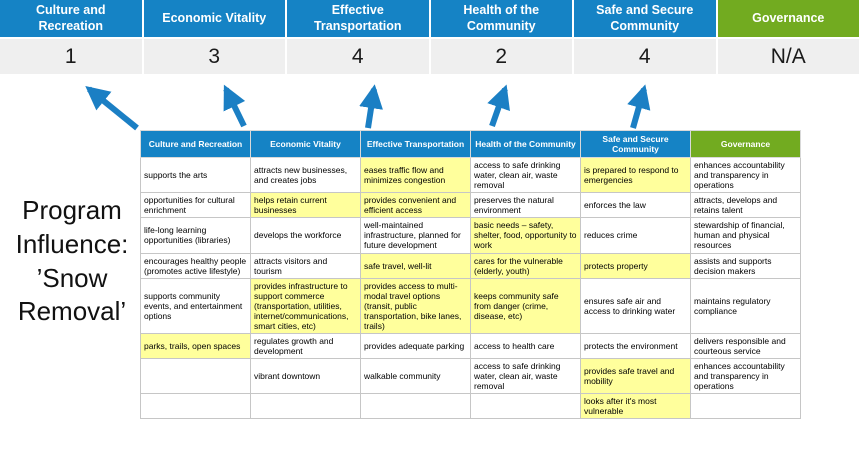 This screenshot has height=465, width=859. What do you see at coordinates (305, 265) in the screenshot?
I see `matrix-cell: attracts visitors and tourism` at bounding box center [305, 265].